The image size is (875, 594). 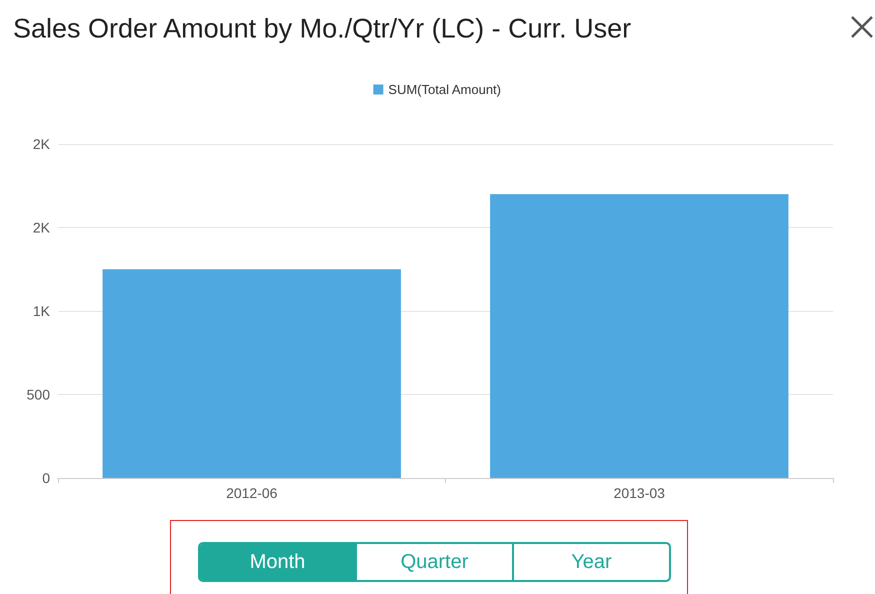 What do you see at coordinates (38, 394) in the screenshot?
I see `y-tick-label: 500` at bounding box center [38, 394].